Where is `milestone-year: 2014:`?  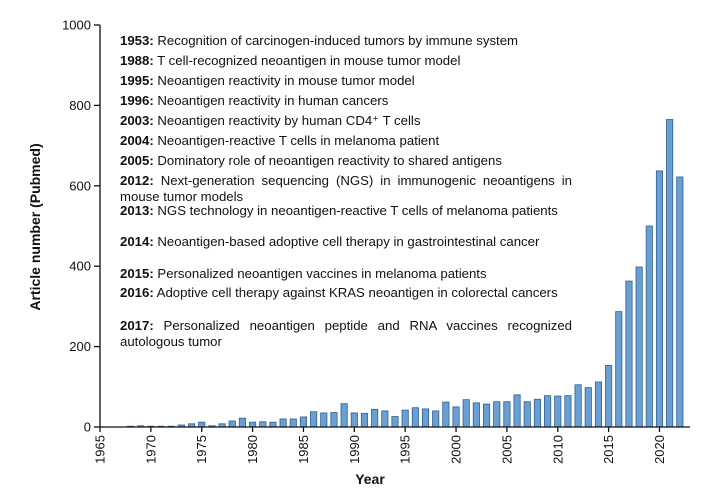
milestone-year: 2014: is located at coordinates (137, 241).